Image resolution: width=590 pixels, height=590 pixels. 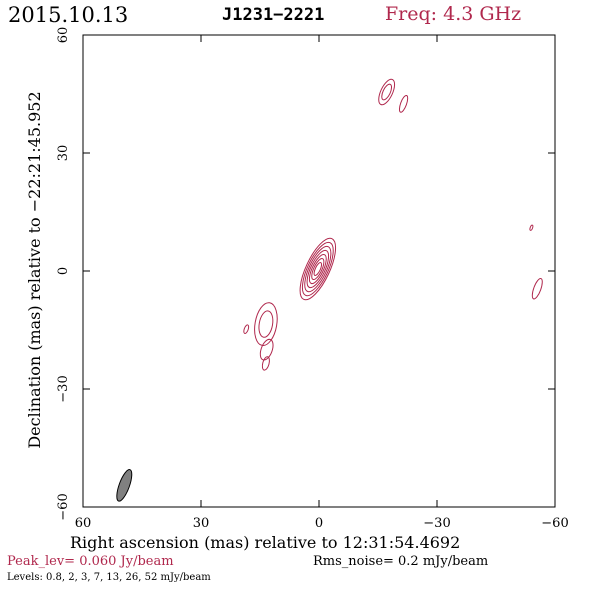 I want to click on source-name: J1231−2221, so click(x=273, y=15).